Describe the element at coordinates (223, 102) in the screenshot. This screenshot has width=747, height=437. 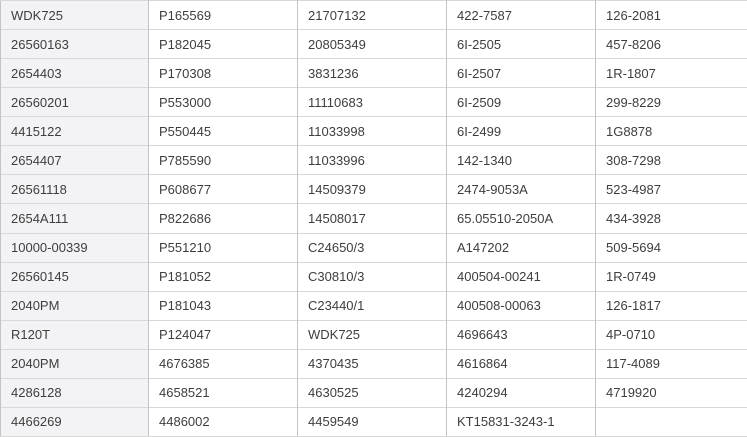
I see `table-cell: P553000` at that location.